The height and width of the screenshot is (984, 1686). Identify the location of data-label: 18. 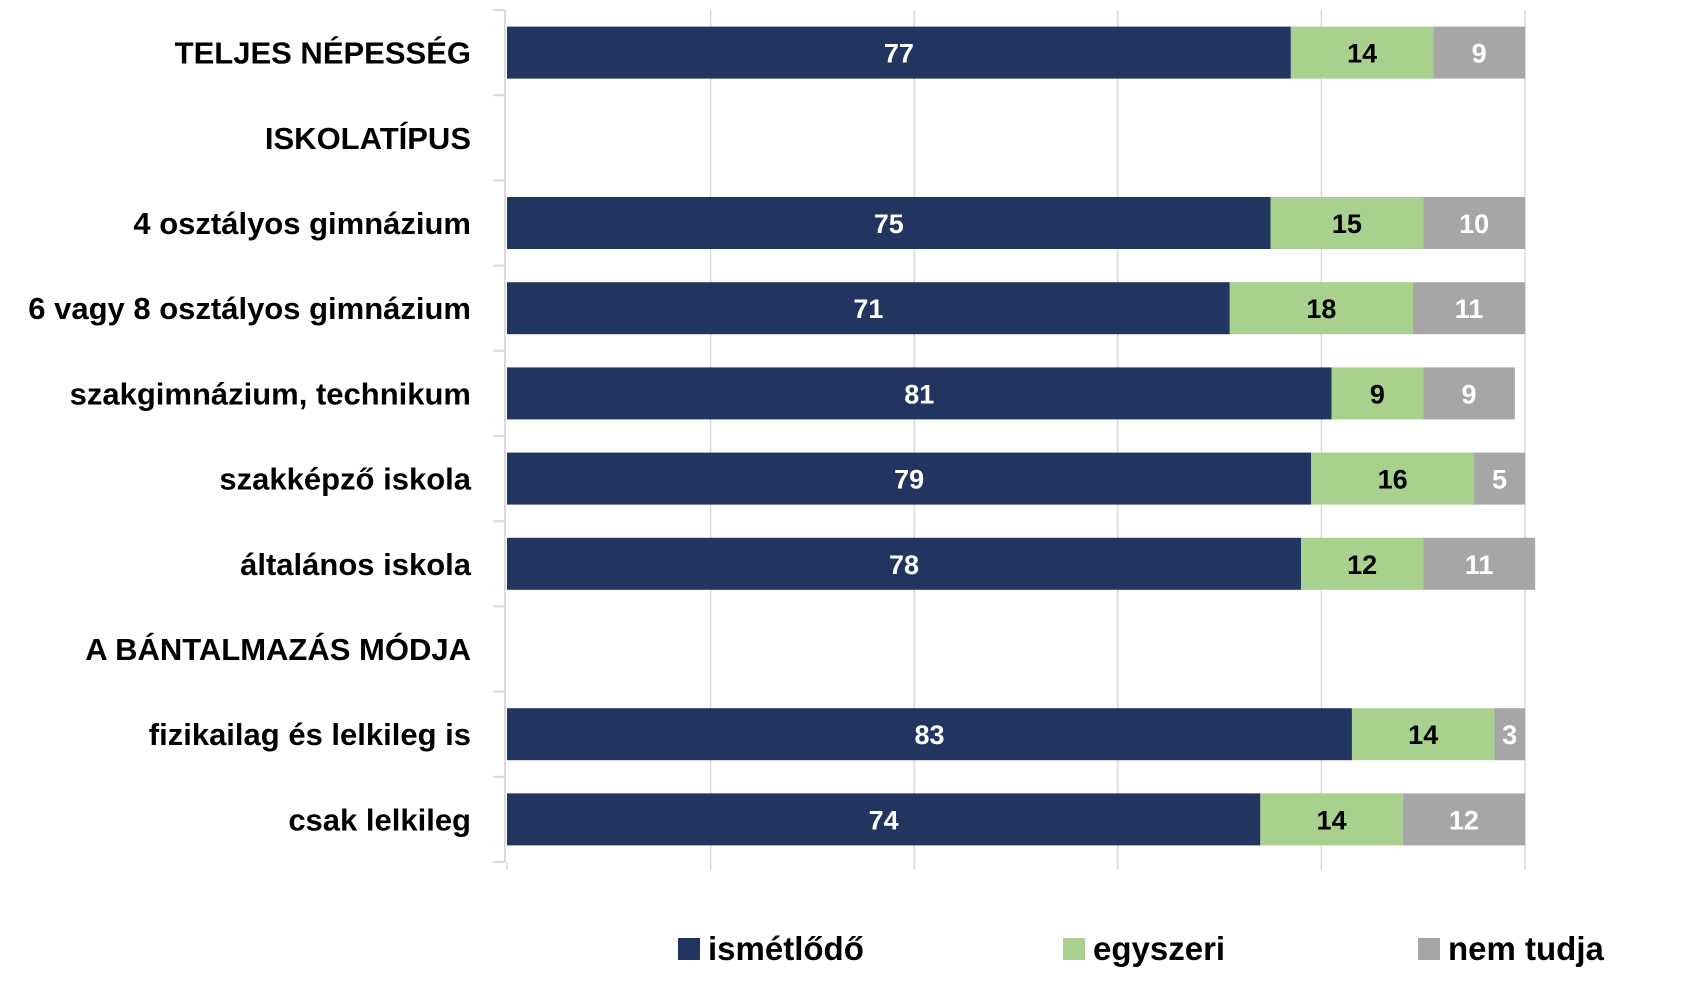
(1321, 309).